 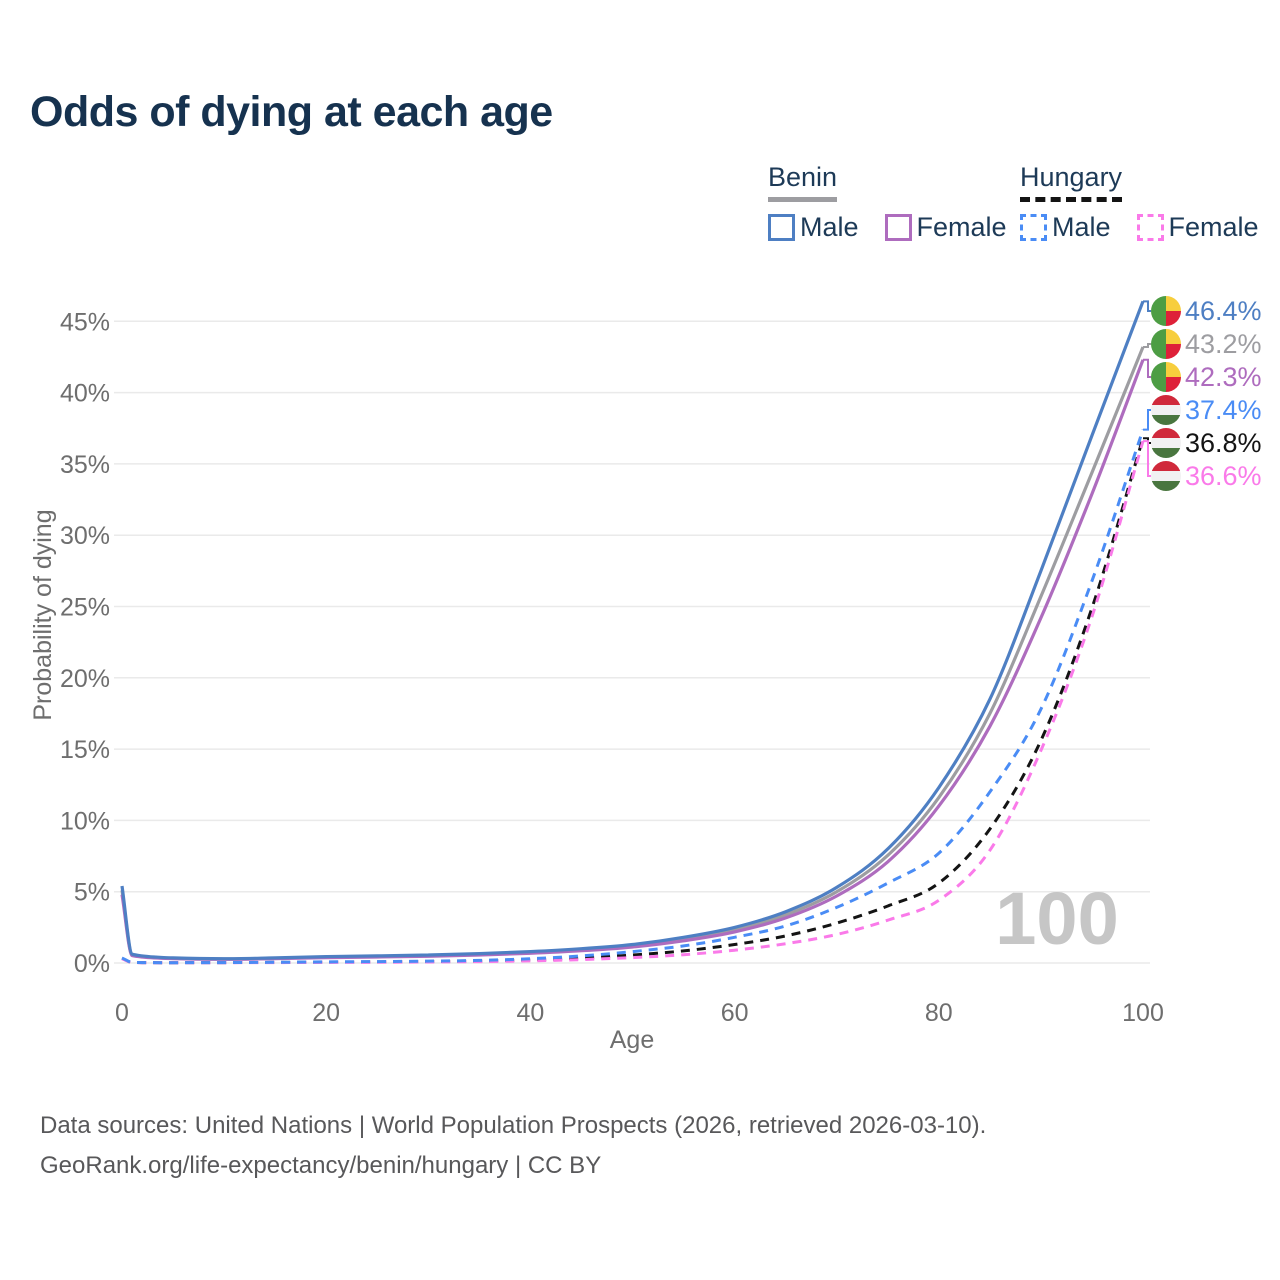 I want to click on y-tick-label: 5%, so click(x=92, y=893).